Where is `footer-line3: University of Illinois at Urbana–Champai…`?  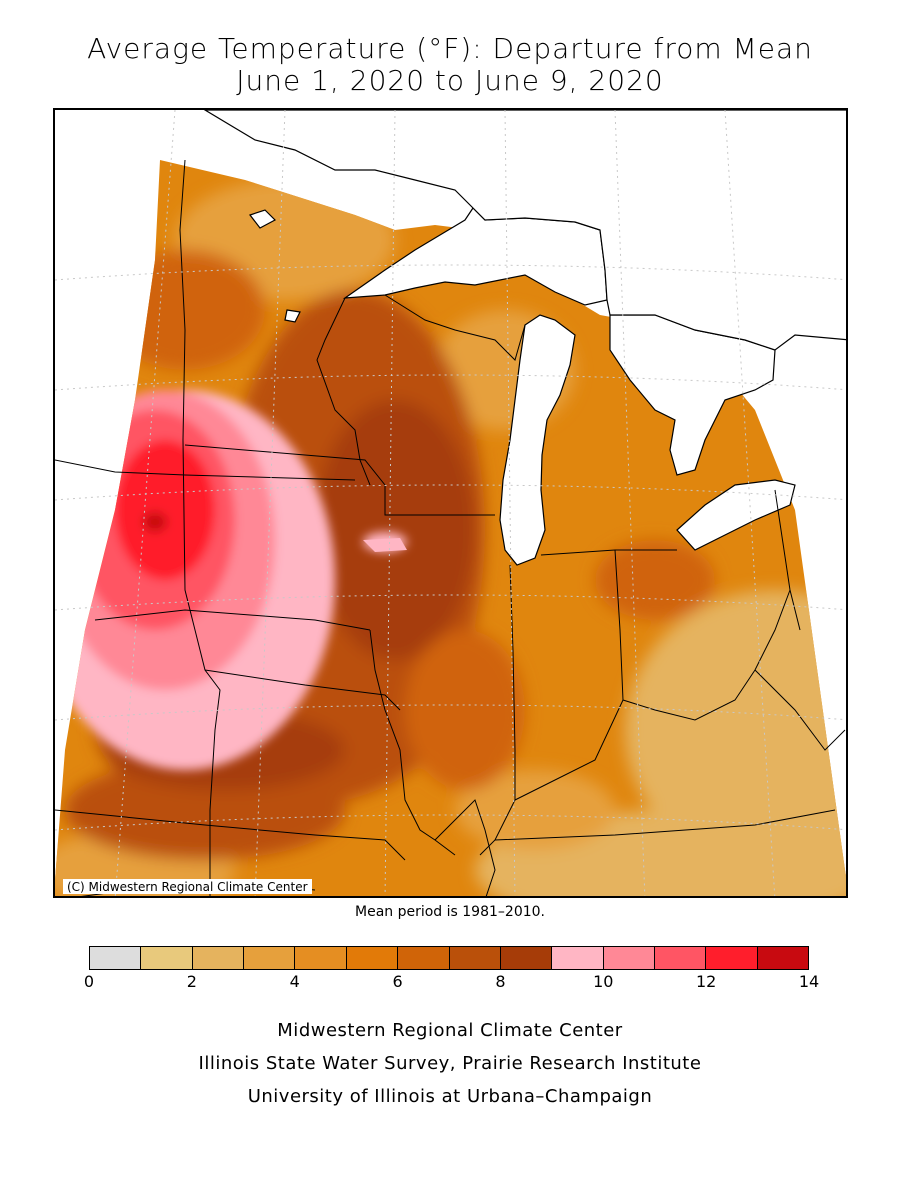 footer-line3: University of Illinois at Urbana–Champai… is located at coordinates (450, 1096).